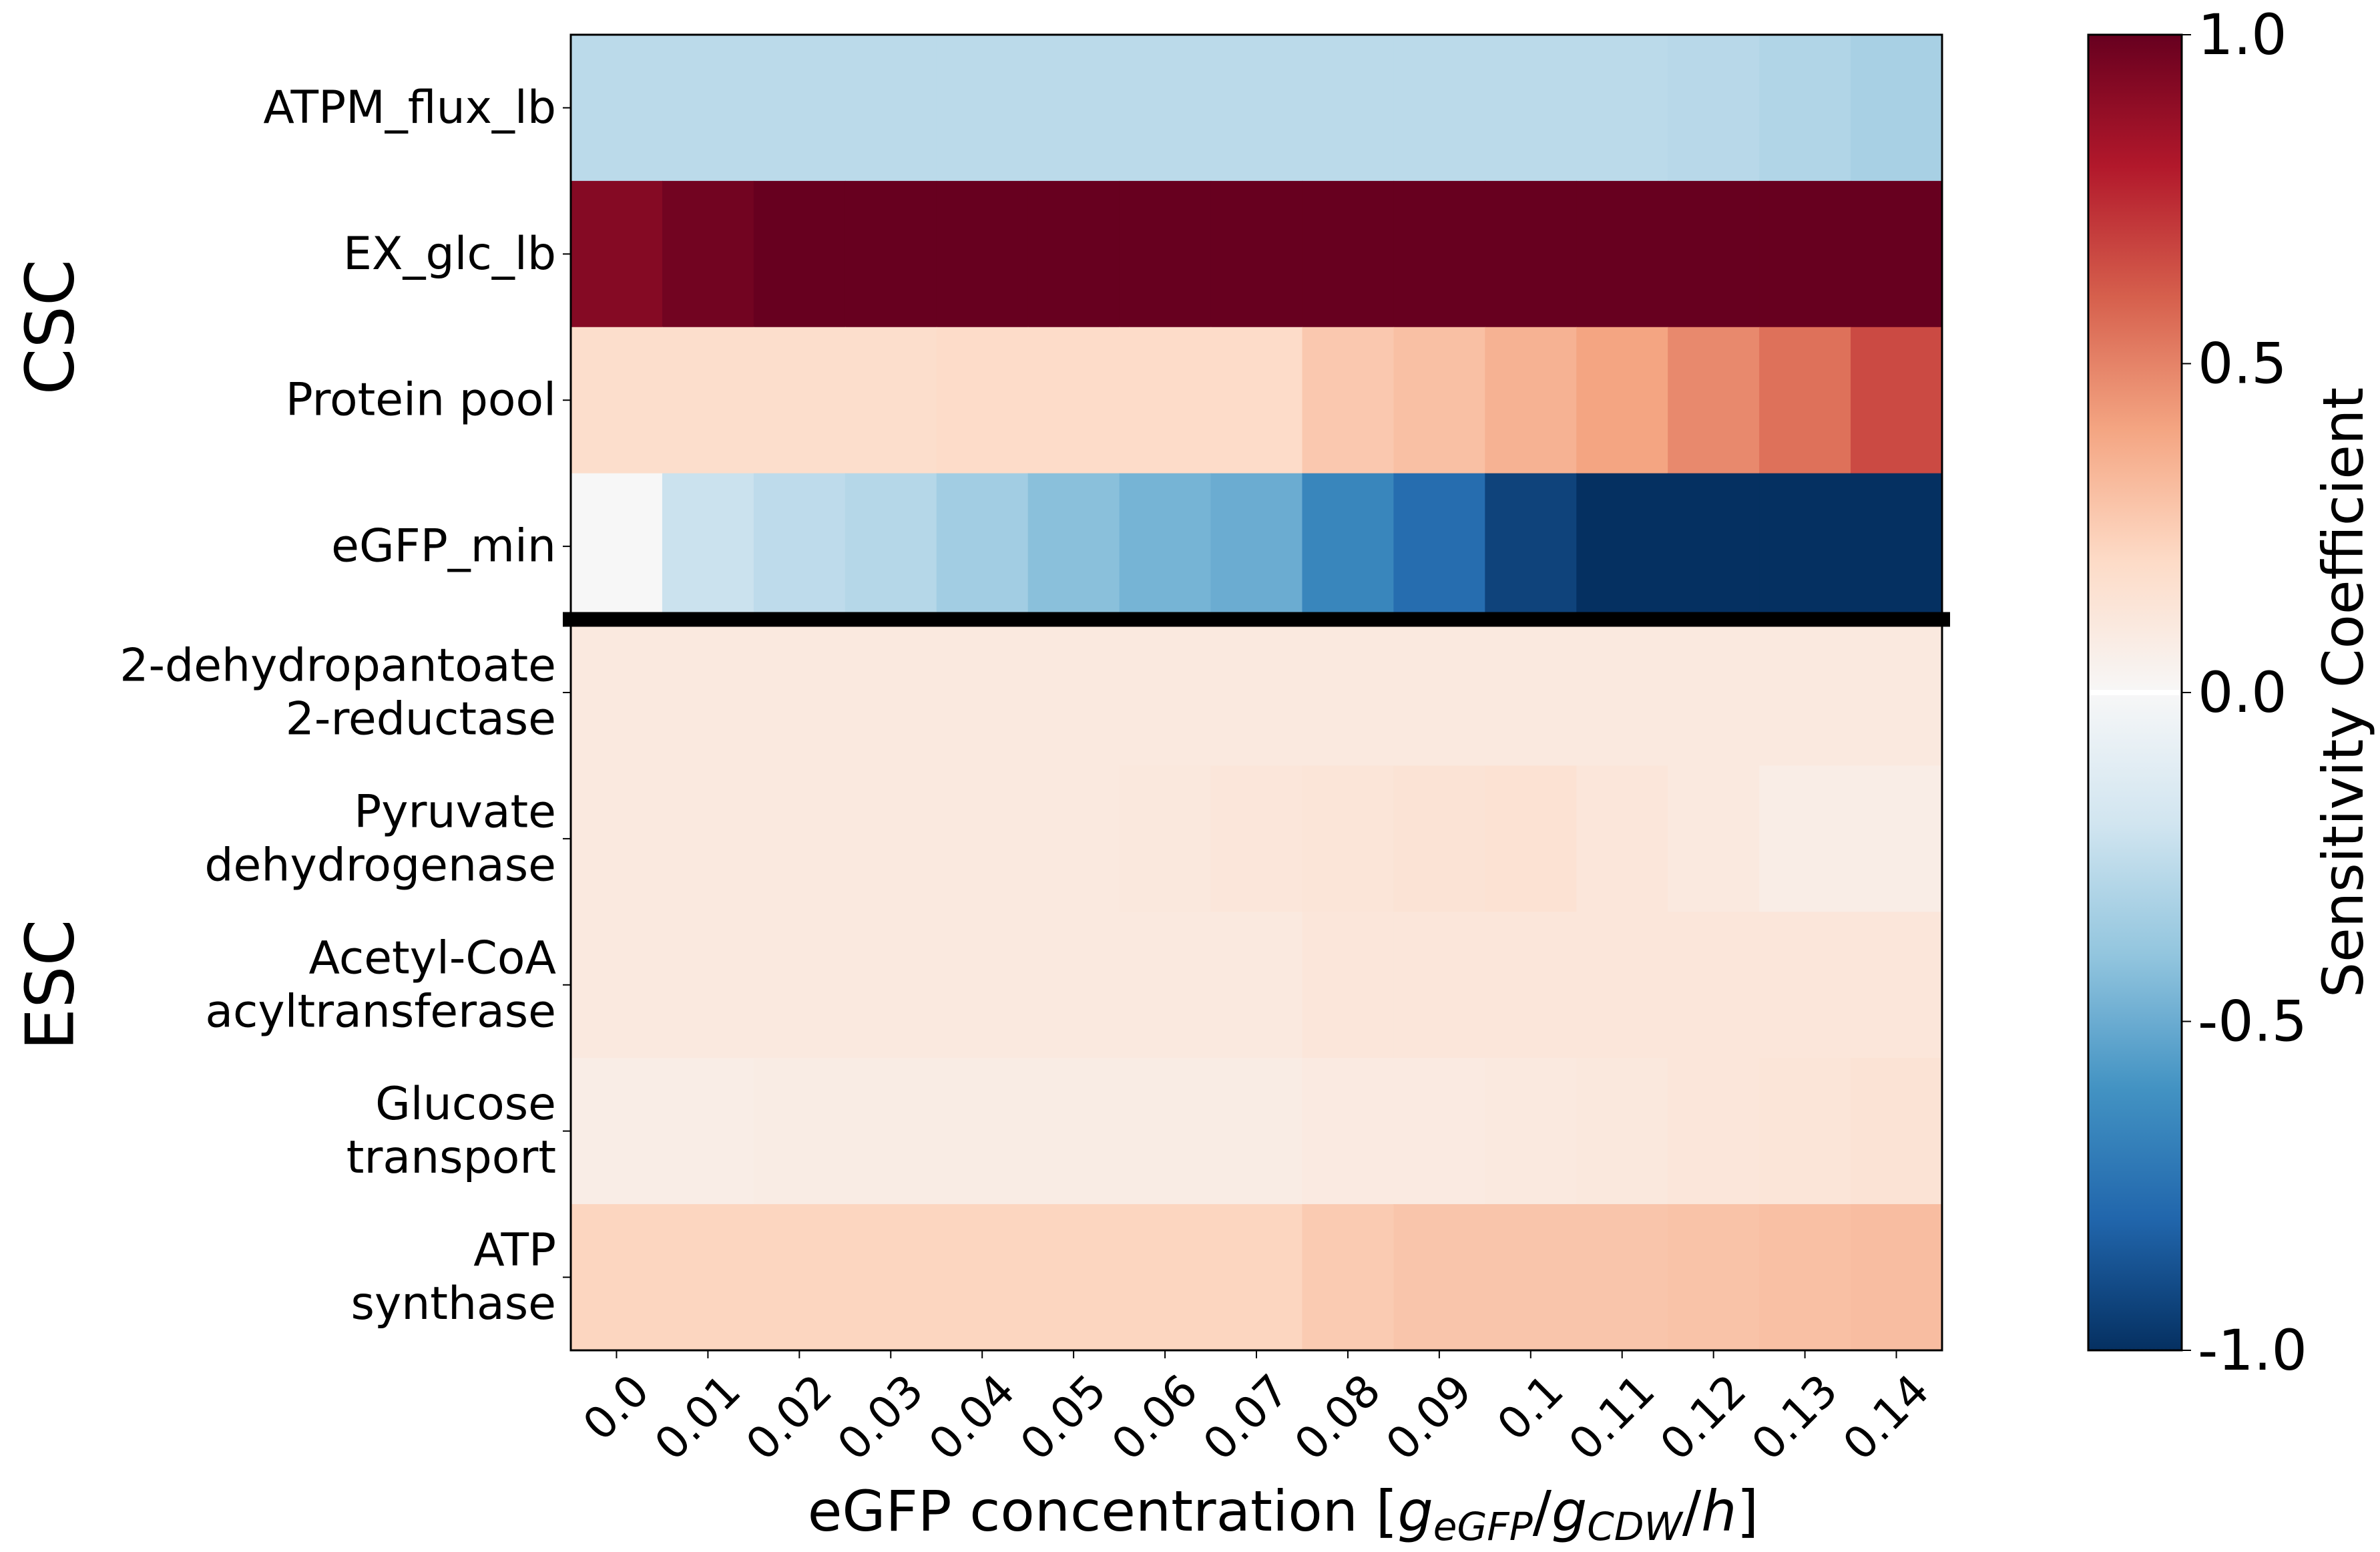 The image size is (2380, 1552). Describe the element at coordinates (1428, 1417) in the screenshot. I see `x-tick-label: 0.09` at that location.